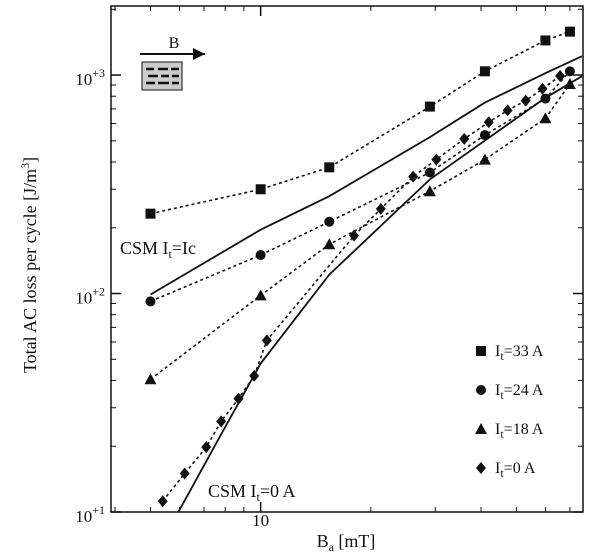 This screenshot has width=606, height=556. I want to click on legend-label: It​=18 A, so click(519, 431).